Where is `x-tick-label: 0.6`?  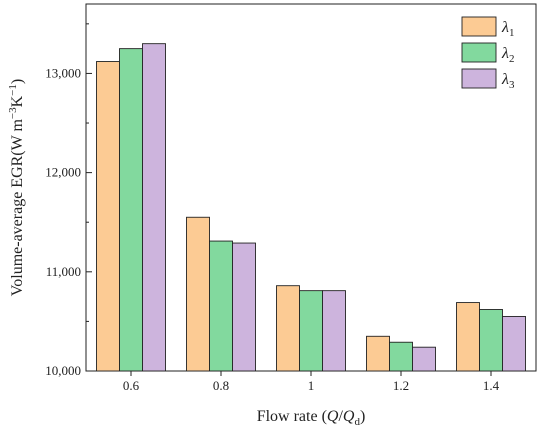
x-tick-label: 0.6 is located at coordinates (131, 385).